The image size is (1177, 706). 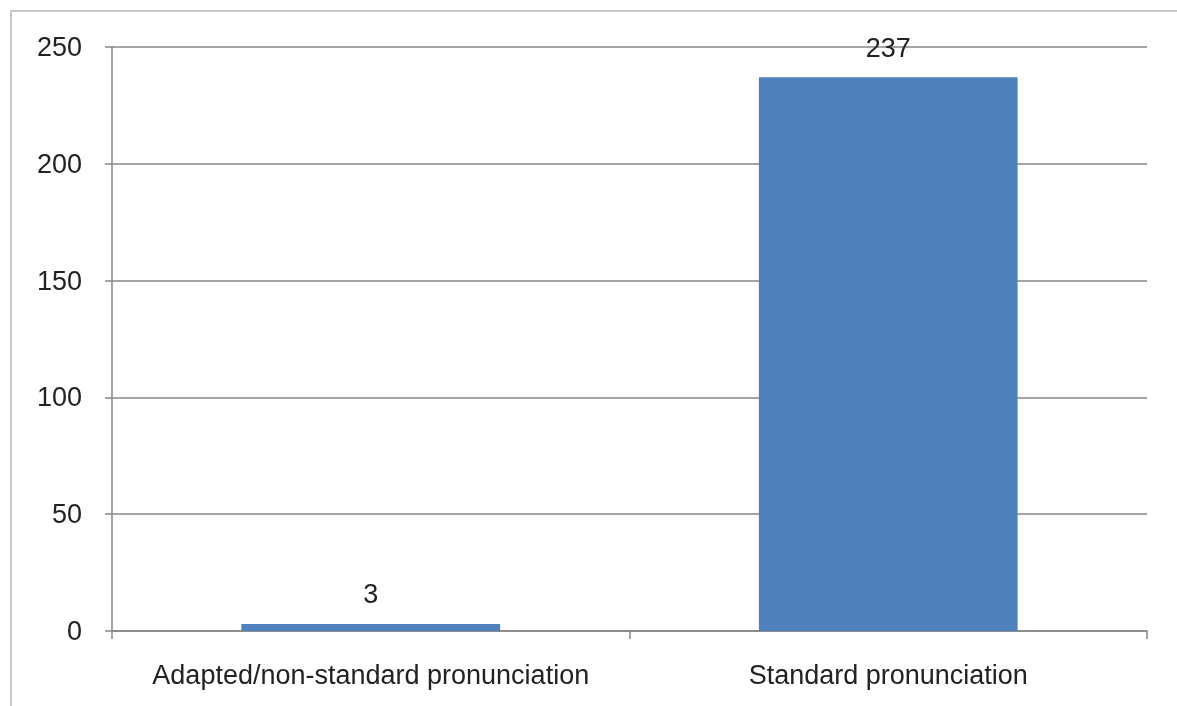 What do you see at coordinates (59, 280) in the screenshot?
I see `y-tick-label: 150` at bounding box center [59, 280].